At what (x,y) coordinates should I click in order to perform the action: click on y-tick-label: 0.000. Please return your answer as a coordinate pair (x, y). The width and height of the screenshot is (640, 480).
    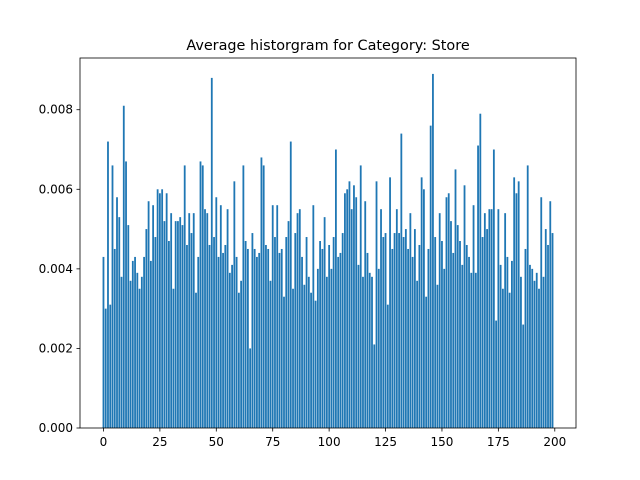
    Looking at the image, I should click on (56, 428).